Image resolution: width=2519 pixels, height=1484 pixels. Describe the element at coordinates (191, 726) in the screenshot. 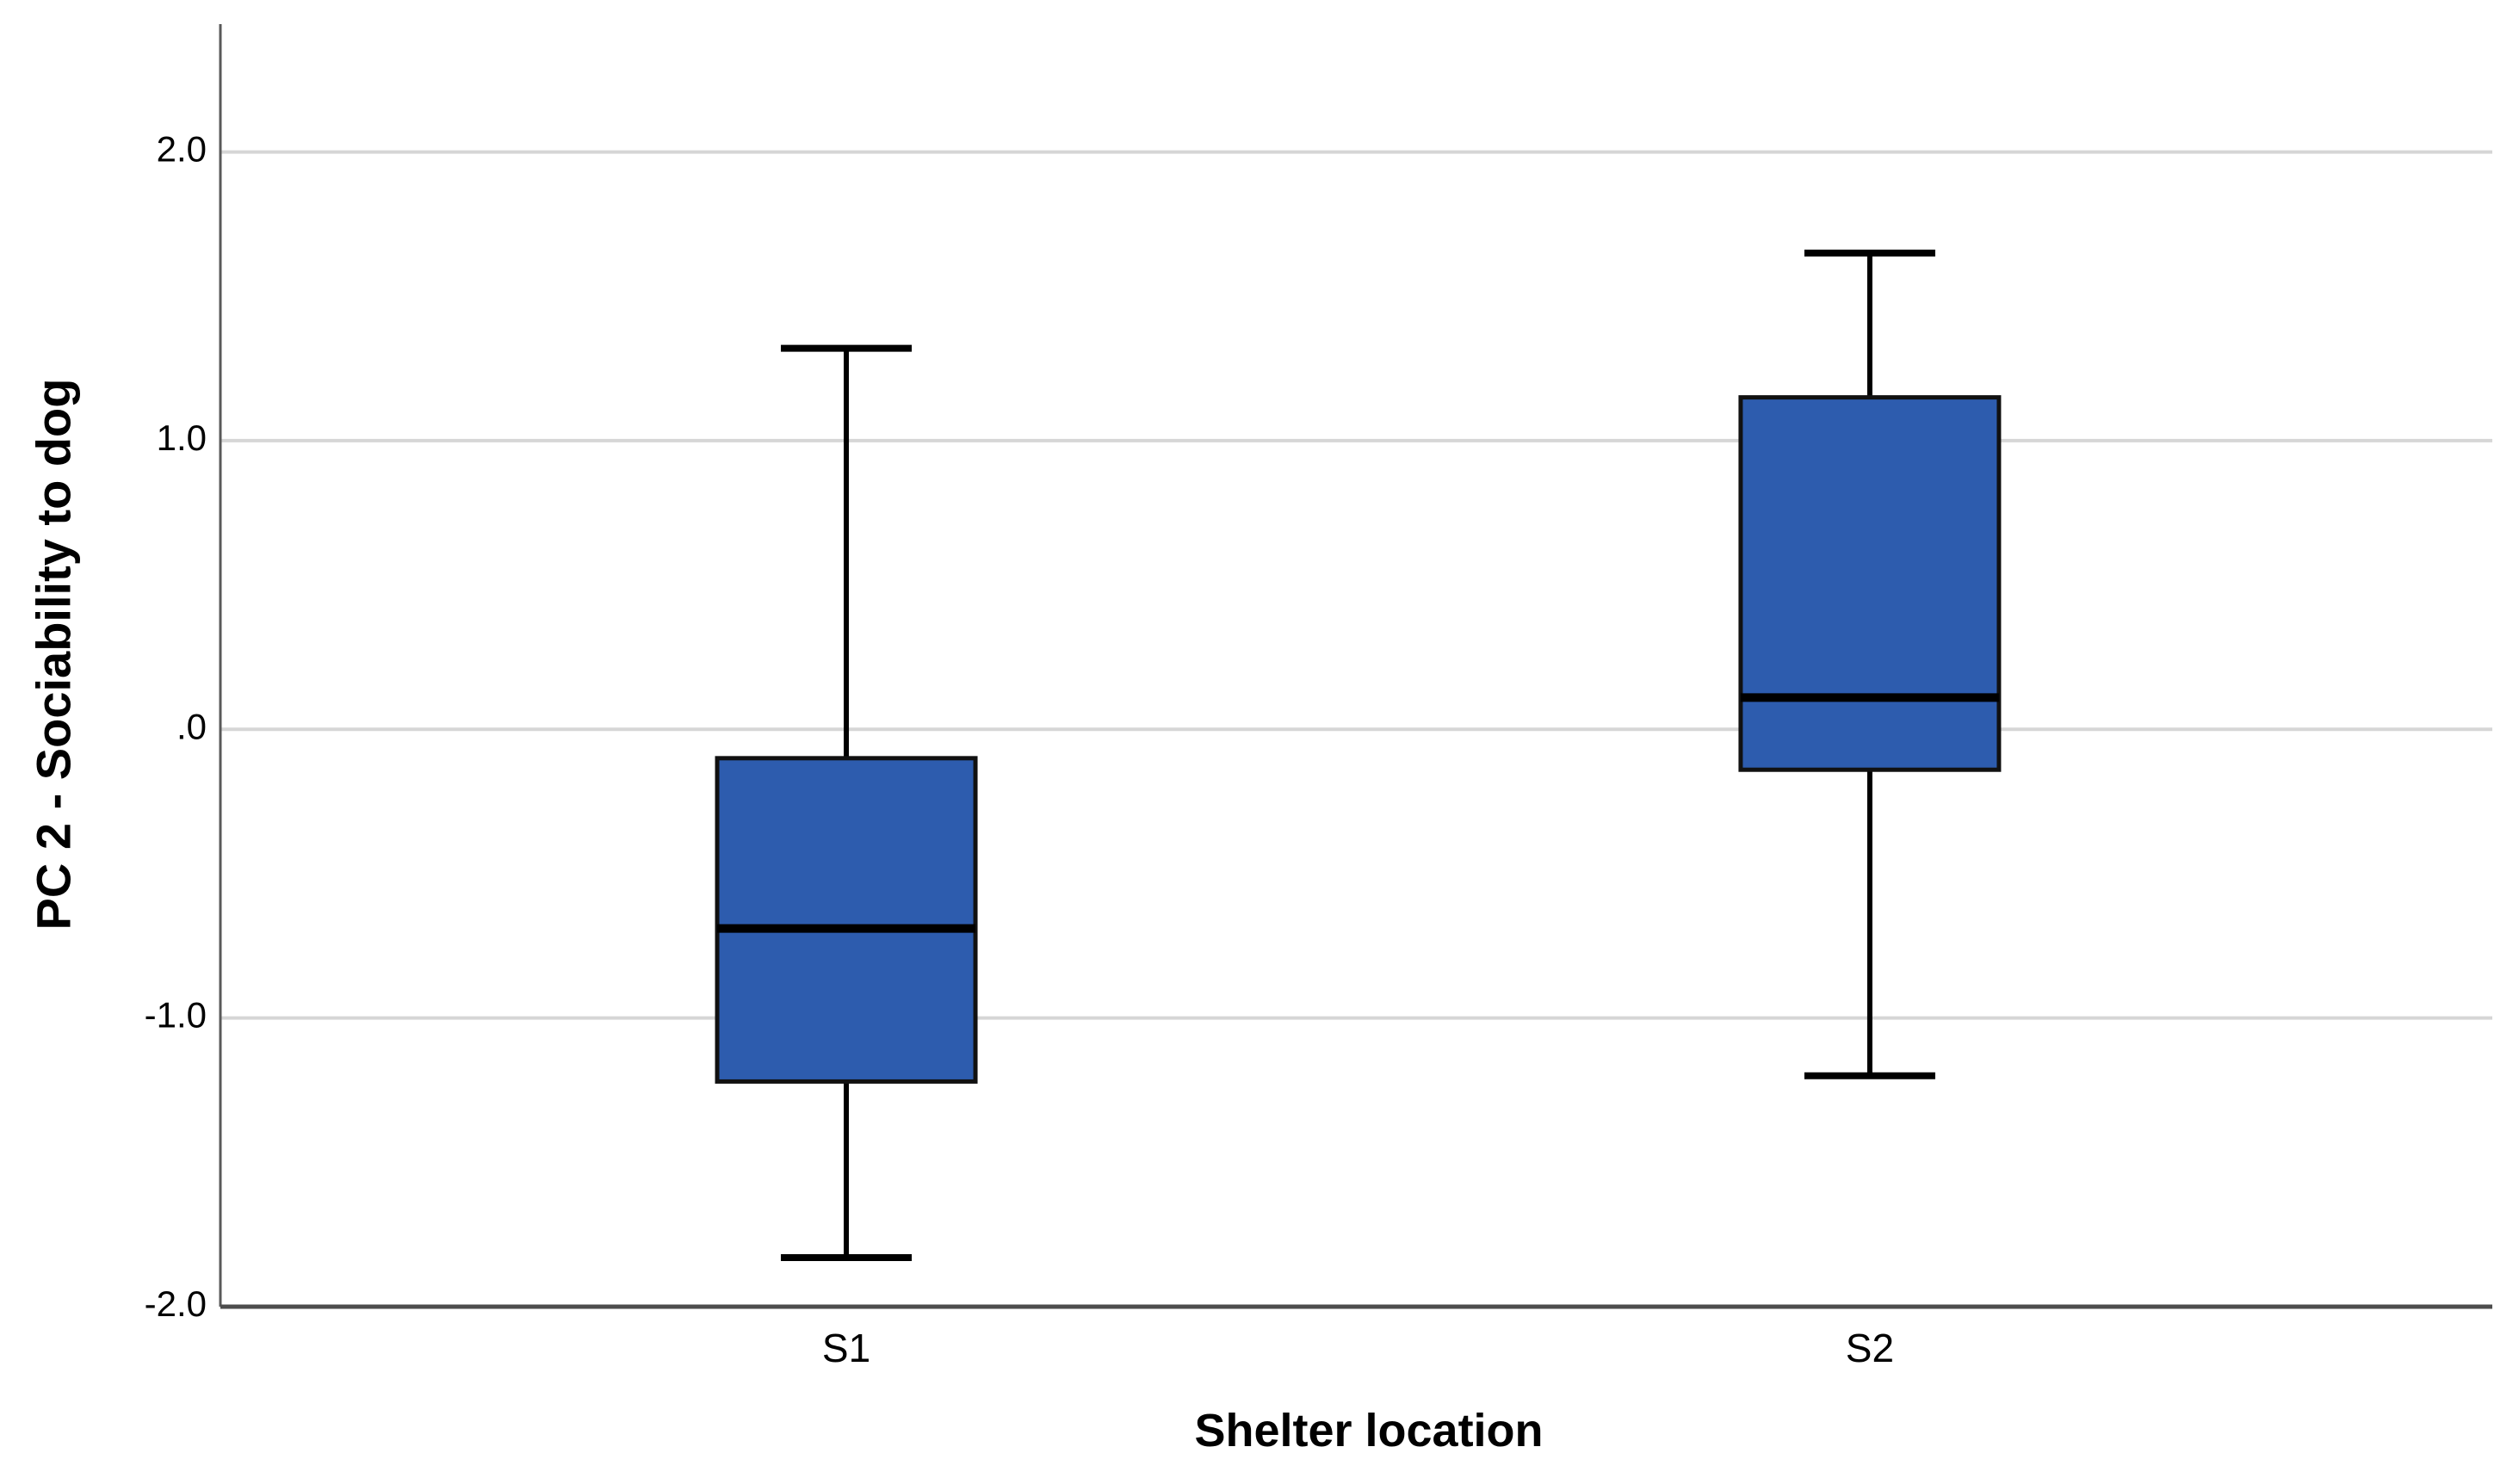

I see `y-tick-label: .0` at that location.